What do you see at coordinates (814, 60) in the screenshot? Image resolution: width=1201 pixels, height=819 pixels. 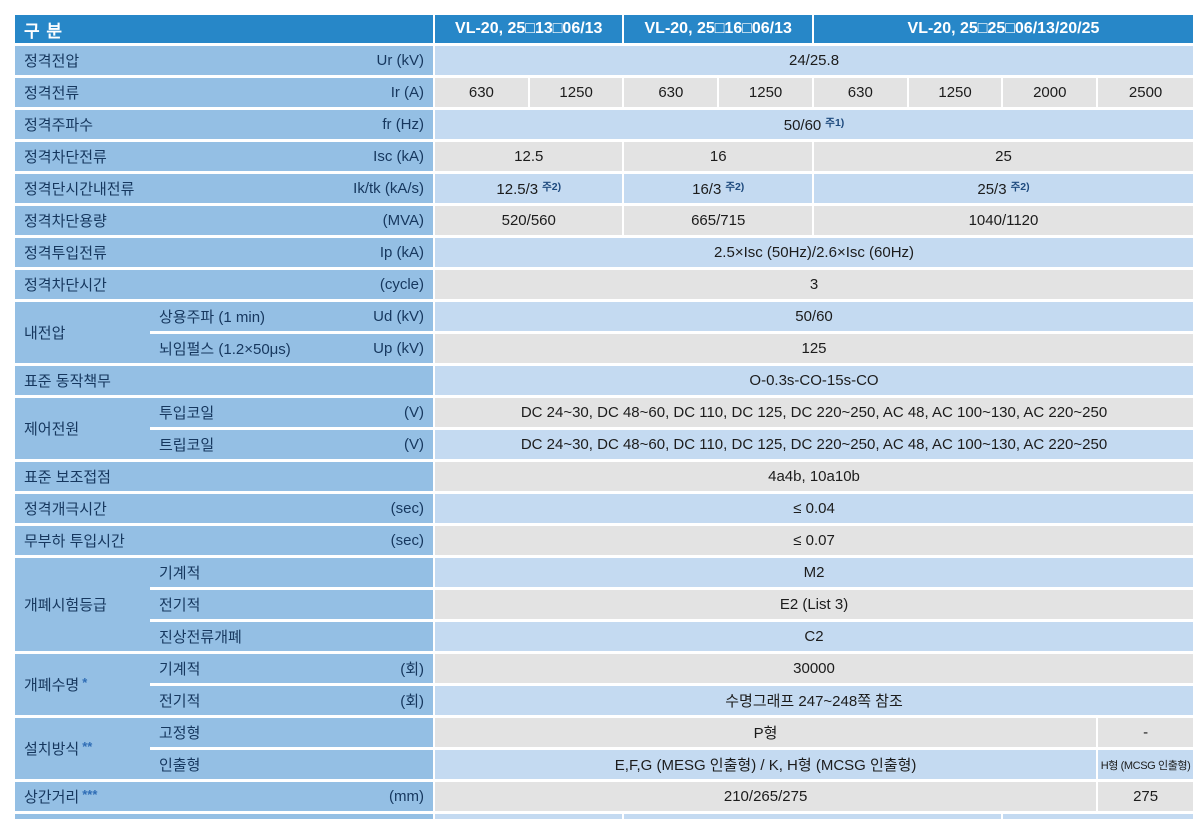 I see `value-text: 24/25.8` at bounding box center [814, 60].